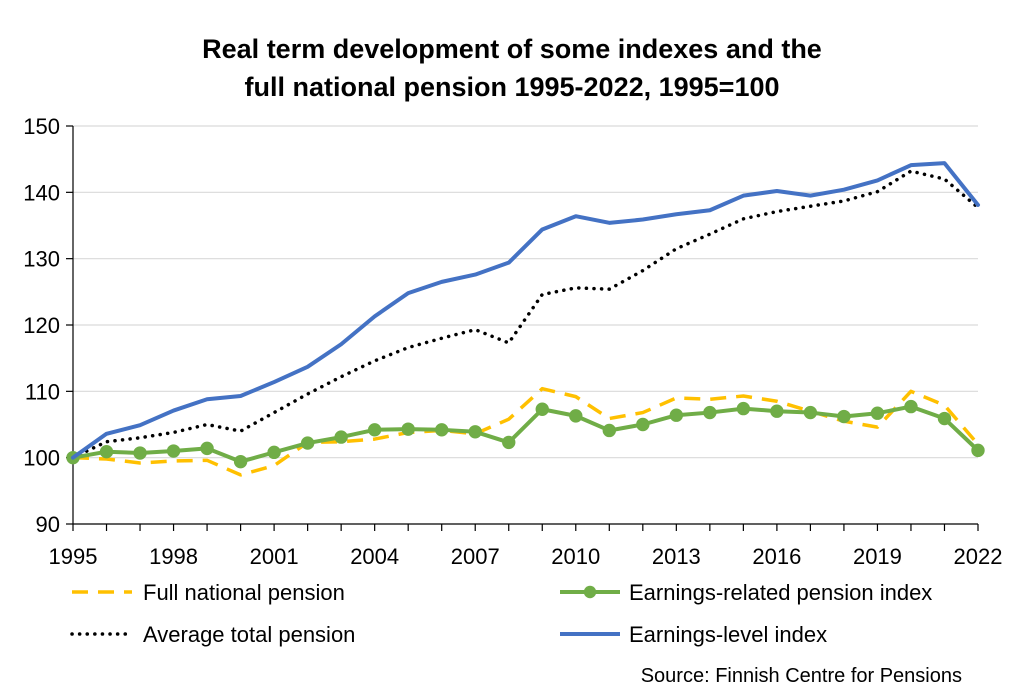  Describe the element at coordinates (801, 676) in the screenshot. I see `source-note: Source: Finnish Centre for Pensions` at that location.